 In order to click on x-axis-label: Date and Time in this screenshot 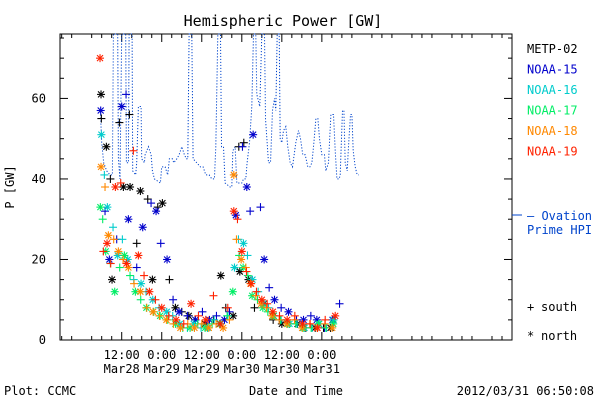, I will do `click(296, 391)`.